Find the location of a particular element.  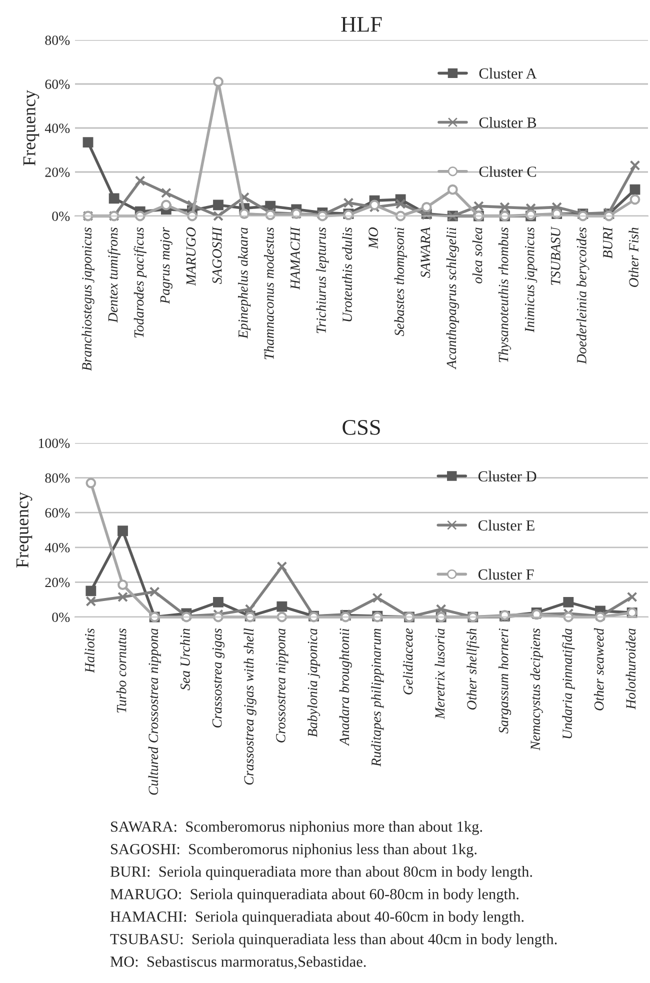

x-tick-label: Dentex tumifrons is located at coordinates (114, 275).